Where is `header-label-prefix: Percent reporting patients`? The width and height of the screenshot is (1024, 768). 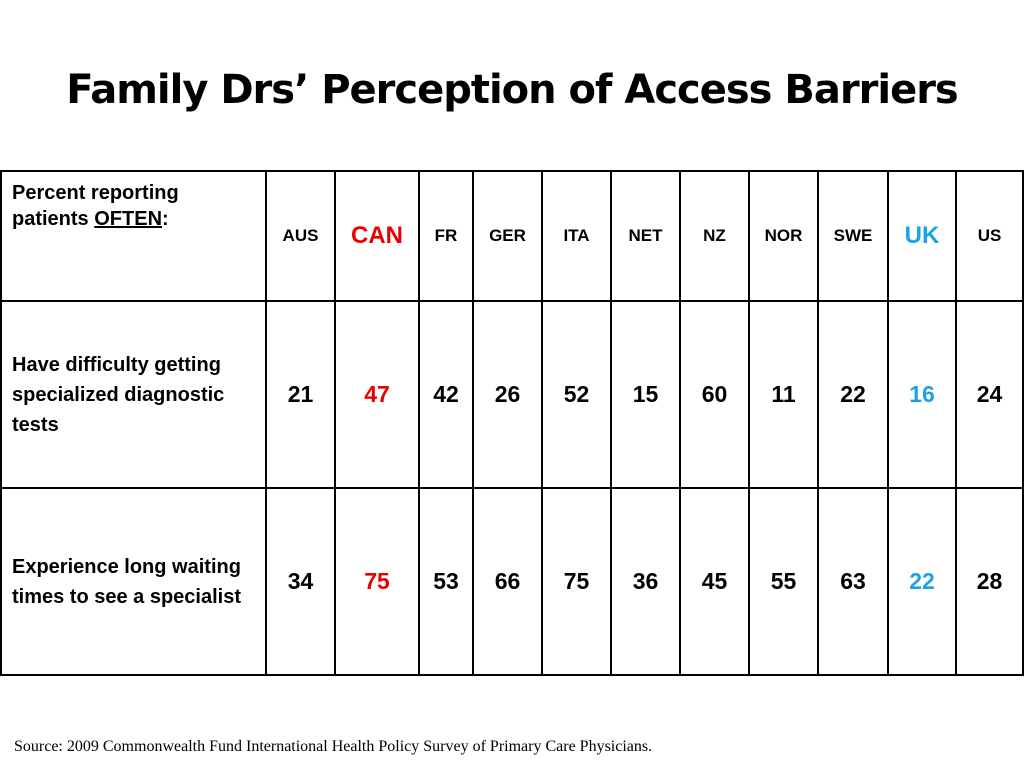
header-label-prefix: Percent reporting patients is located at coordinates (95, 206).